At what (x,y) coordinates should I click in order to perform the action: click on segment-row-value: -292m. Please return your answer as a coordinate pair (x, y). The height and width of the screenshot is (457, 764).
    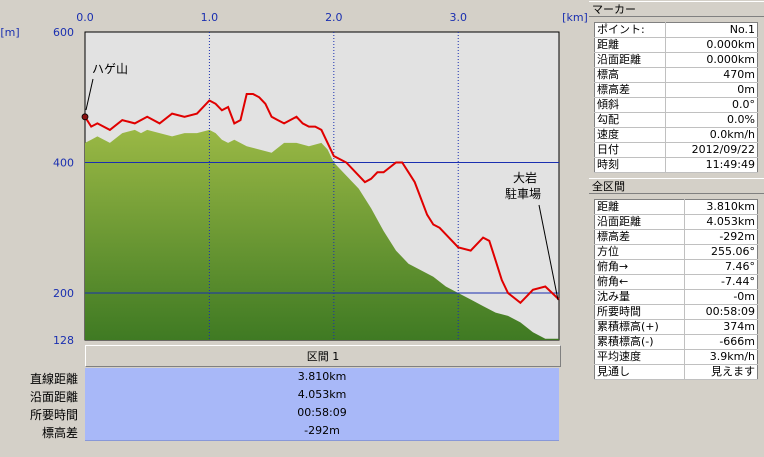
    Looking at the image, I should click on (322, 431).